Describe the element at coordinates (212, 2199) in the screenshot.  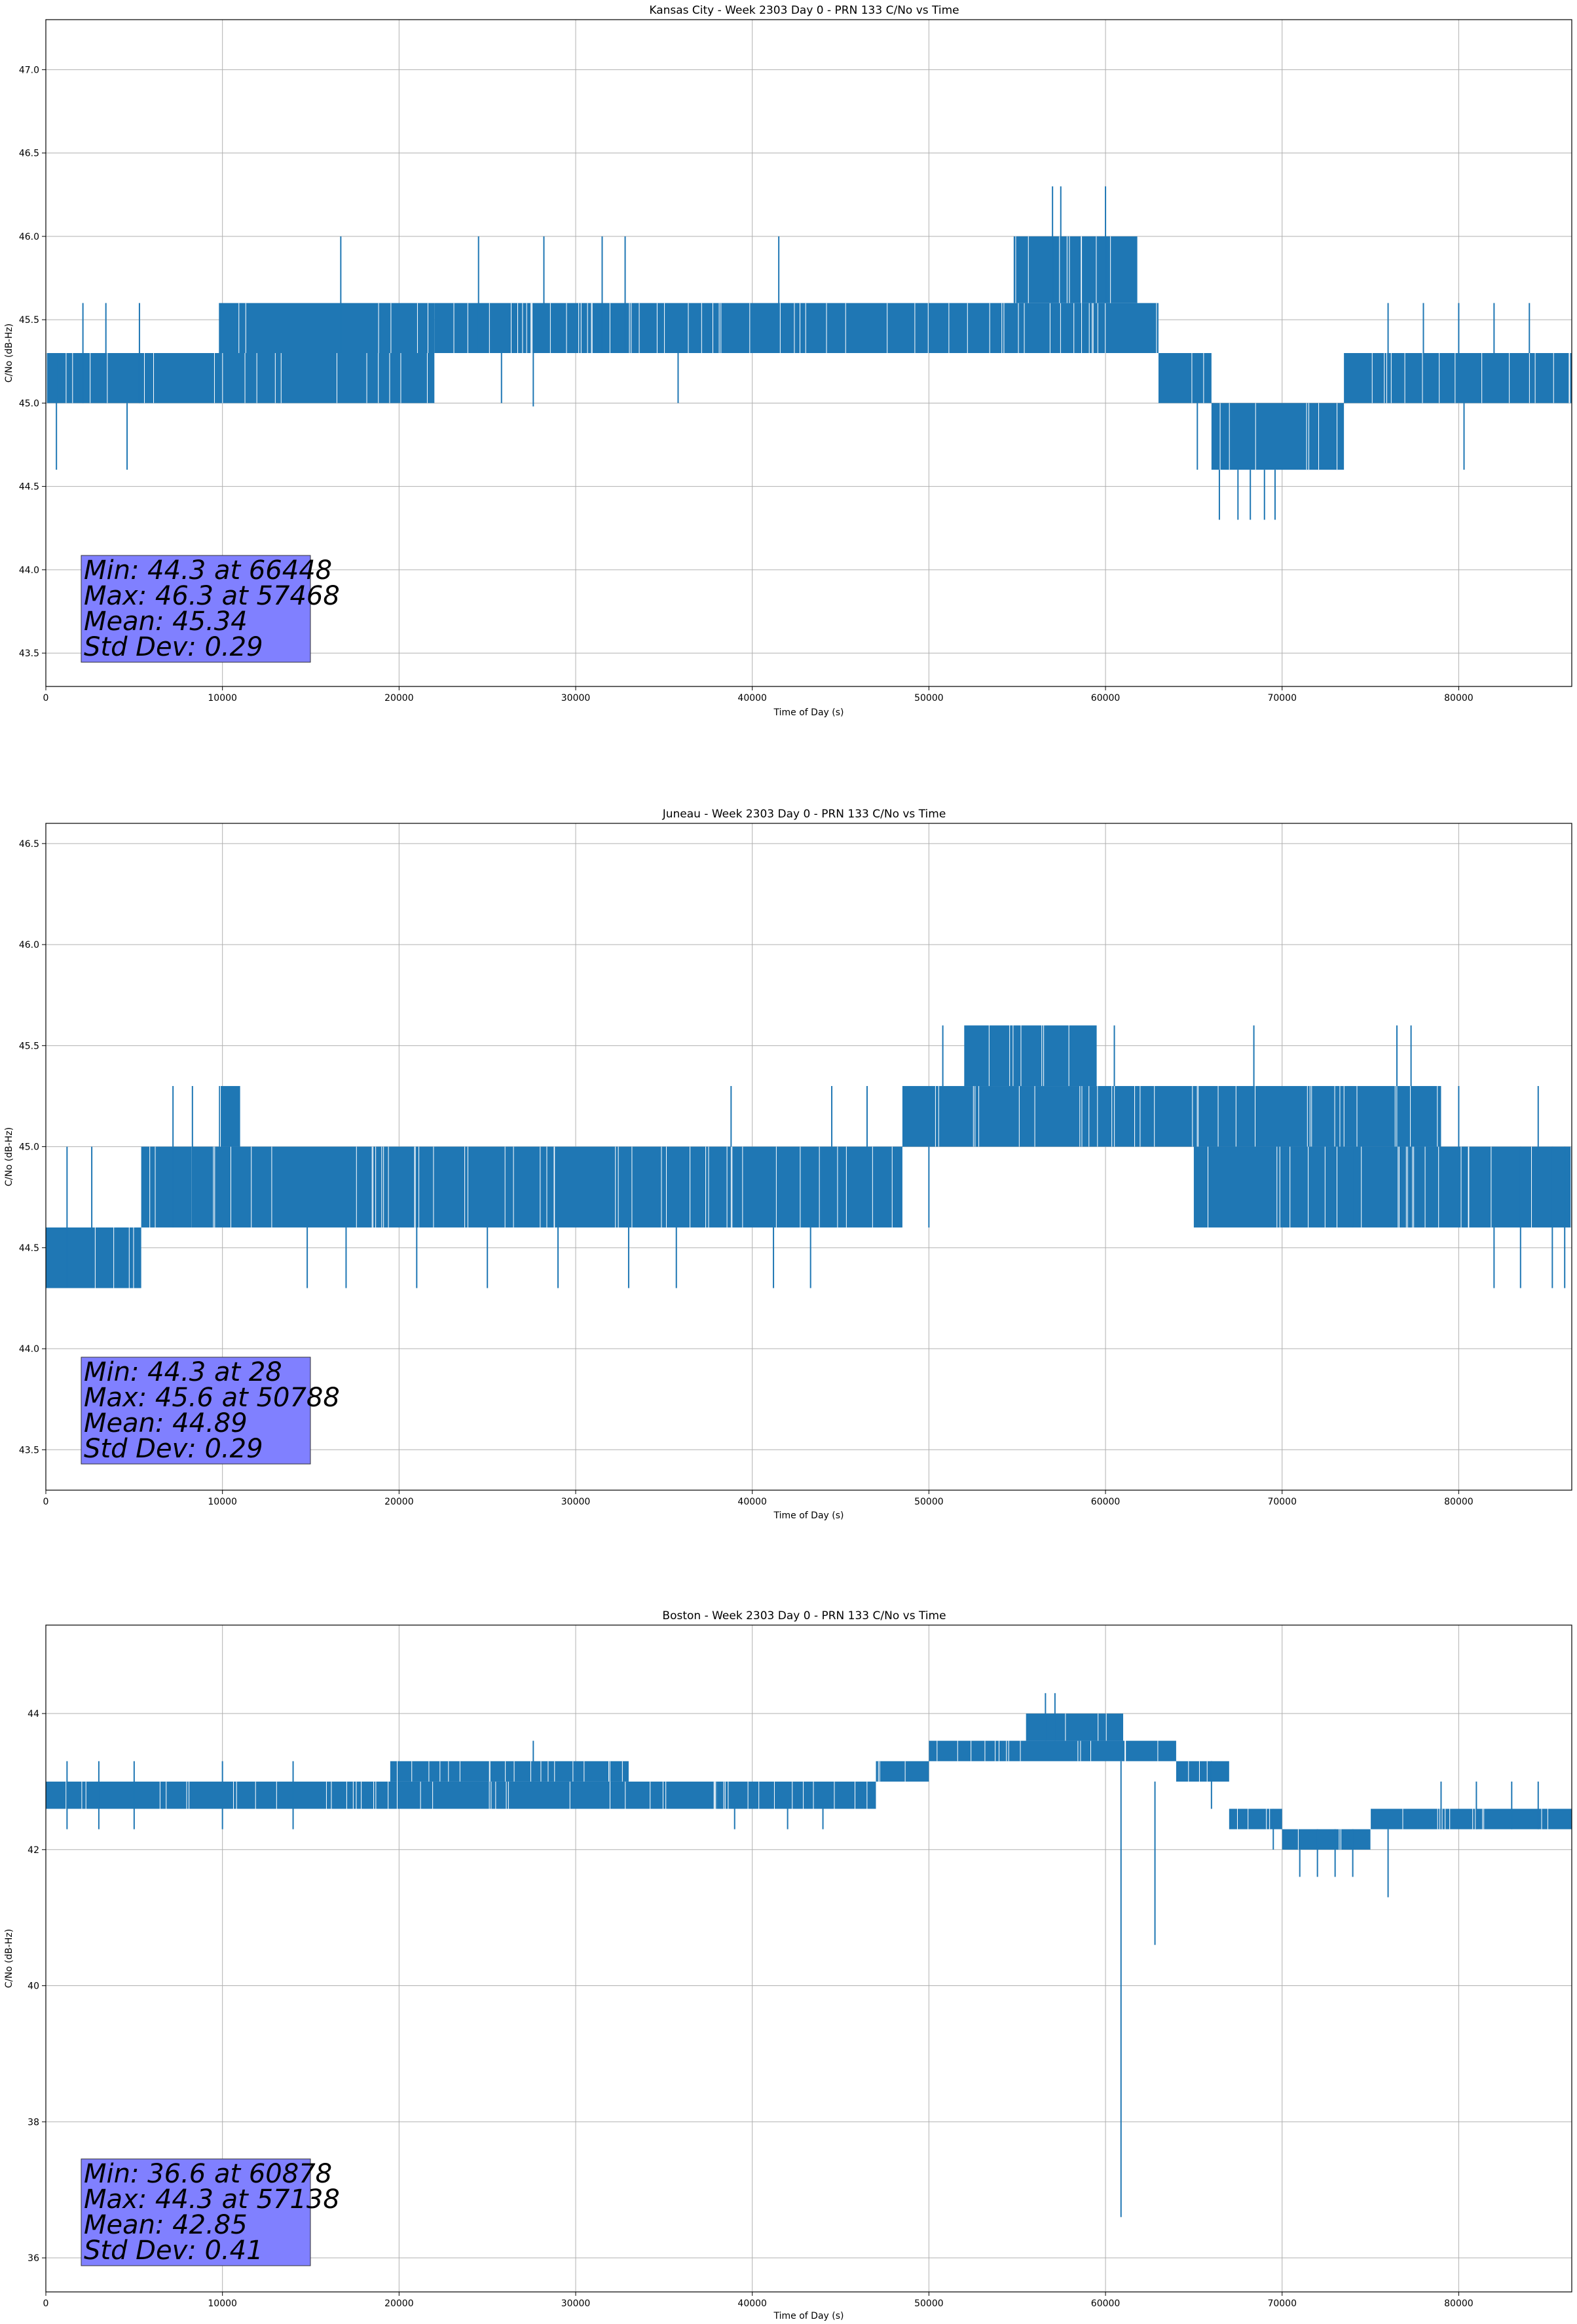
I see `stats-max: Max: 44.3 at 57138` at that location.